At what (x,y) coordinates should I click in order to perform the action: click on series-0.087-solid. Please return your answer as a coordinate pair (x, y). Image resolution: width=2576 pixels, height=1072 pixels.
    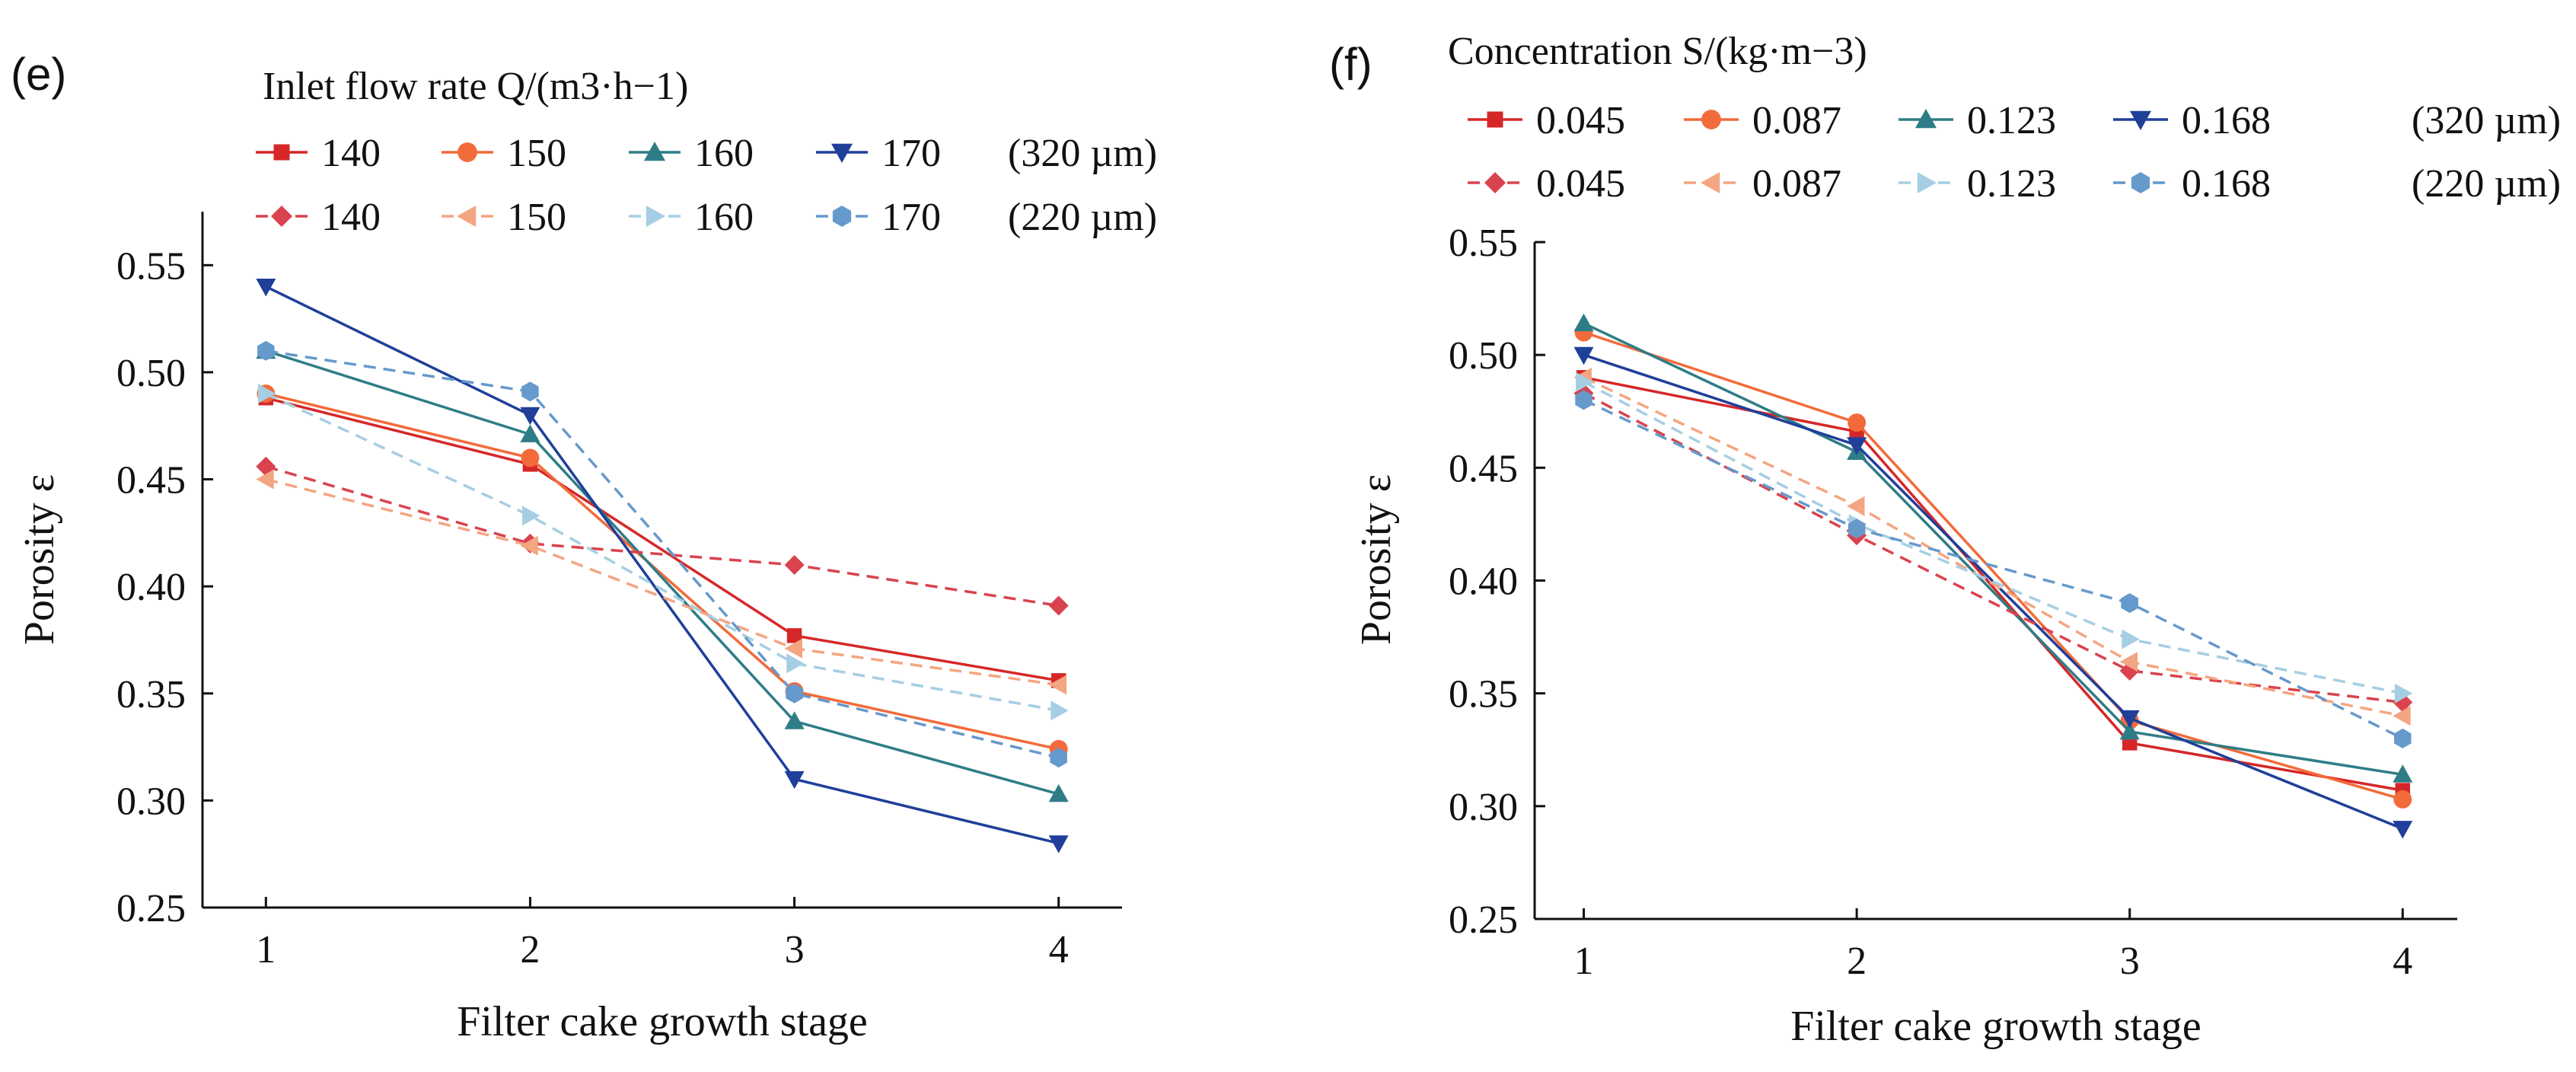
    Looking at the image, I should click on (1993, 566).